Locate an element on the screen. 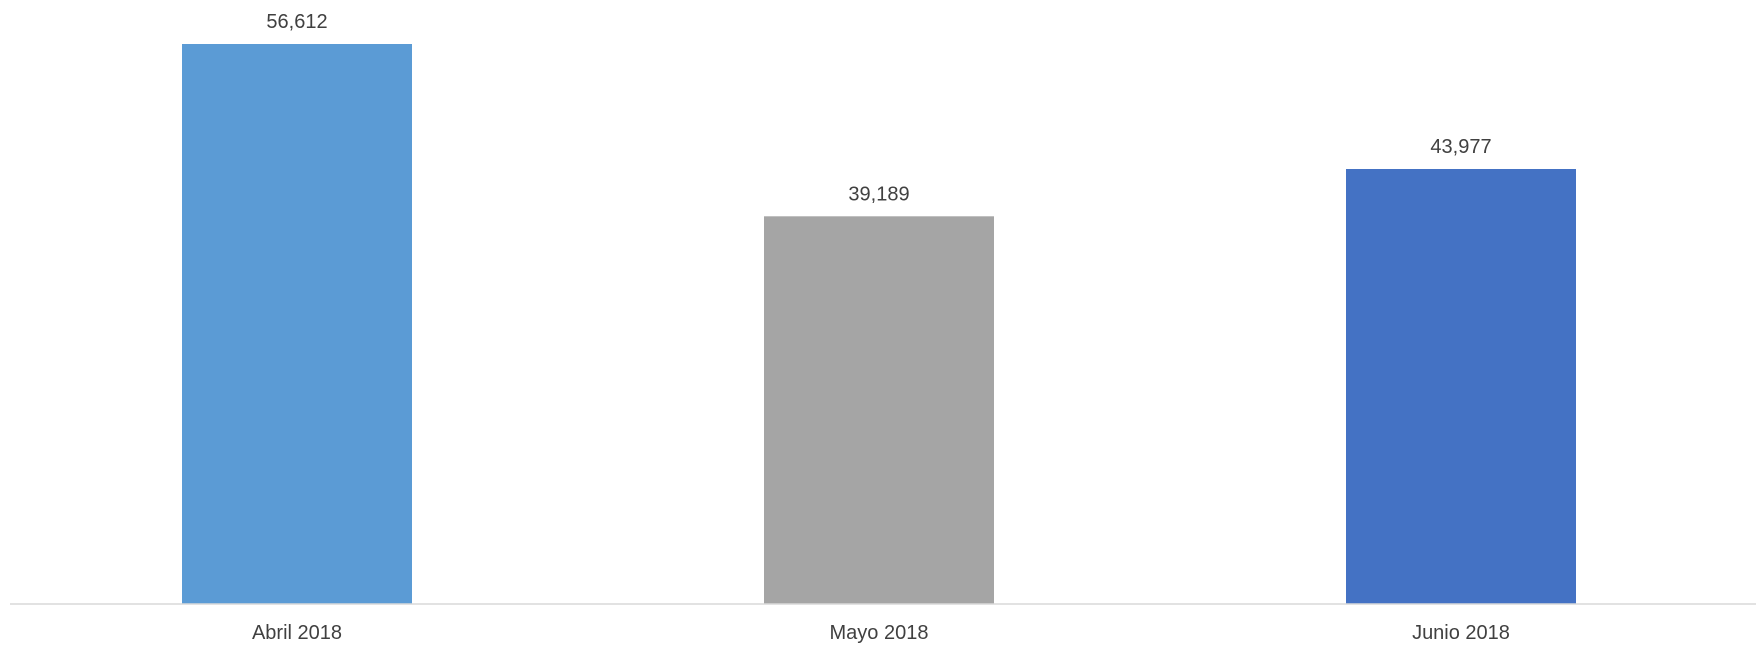  data-label-1: 56,612 is located at coordinates (296, 22).